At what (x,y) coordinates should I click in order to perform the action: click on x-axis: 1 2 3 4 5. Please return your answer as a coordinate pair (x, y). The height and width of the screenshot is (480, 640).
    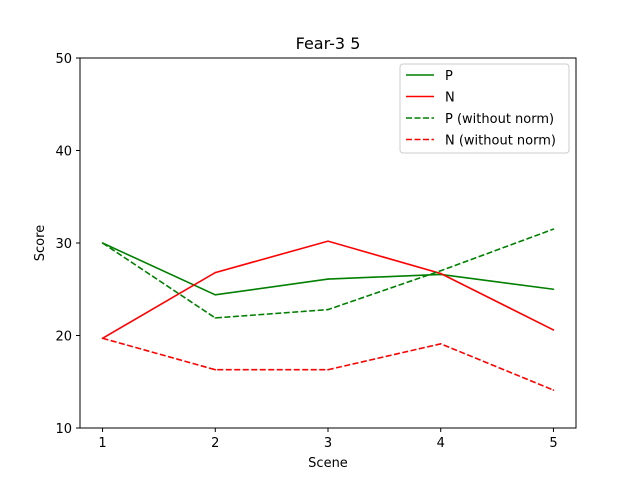
    Looking at the image, I should click on (328, 439).